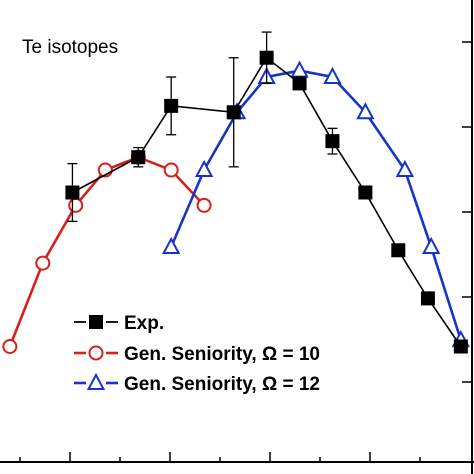 This screenshot has height=474, width=474. Describe the element at coordinates (70, 47) in the screenshot. I see `chart-annotation: Te isotopes` at that location.